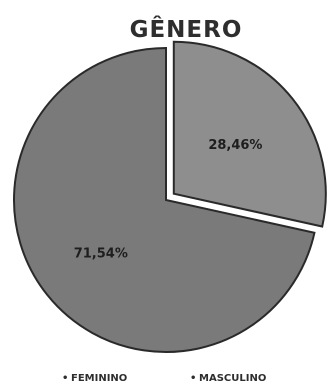 The height and width of the screenshot is (385, 328). What do you see at coordinates (232, 378) in the screenshot?
I see `legend-label-masculino: MASCULINO` at bounding box center [232, 378].